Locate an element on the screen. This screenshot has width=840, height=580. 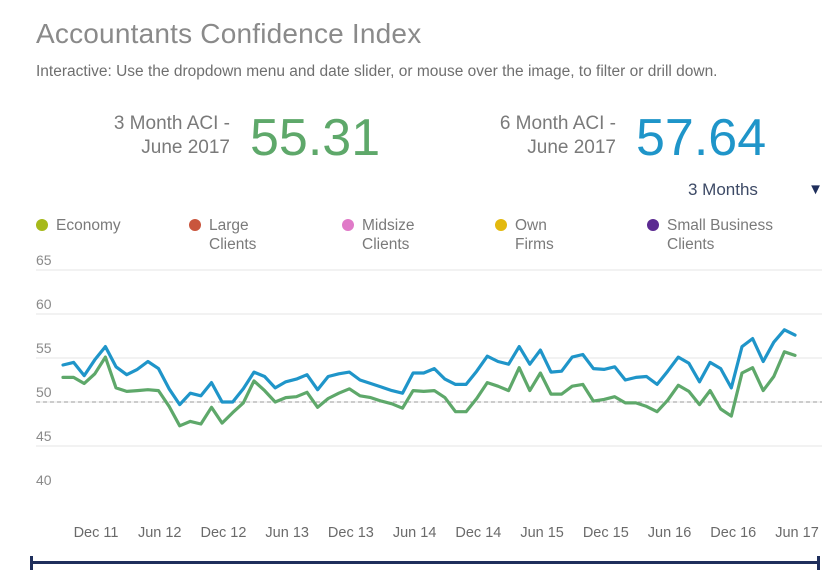
page-title: Accountants Confidence Index is located at coordinates (229, 33).